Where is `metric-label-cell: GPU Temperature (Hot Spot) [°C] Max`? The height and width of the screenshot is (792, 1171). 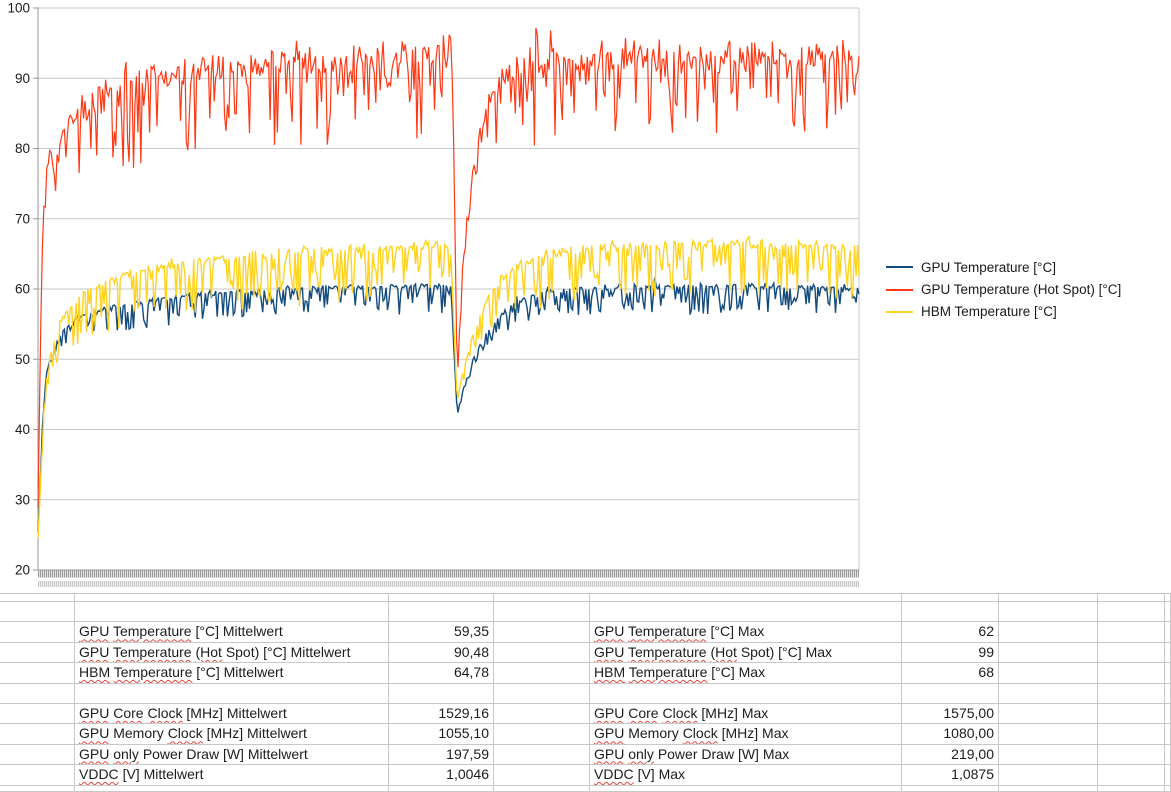
metric-label-cell: GPU Temperature (Hot Spot) [°C] Max is located at coordinates (746, 653).